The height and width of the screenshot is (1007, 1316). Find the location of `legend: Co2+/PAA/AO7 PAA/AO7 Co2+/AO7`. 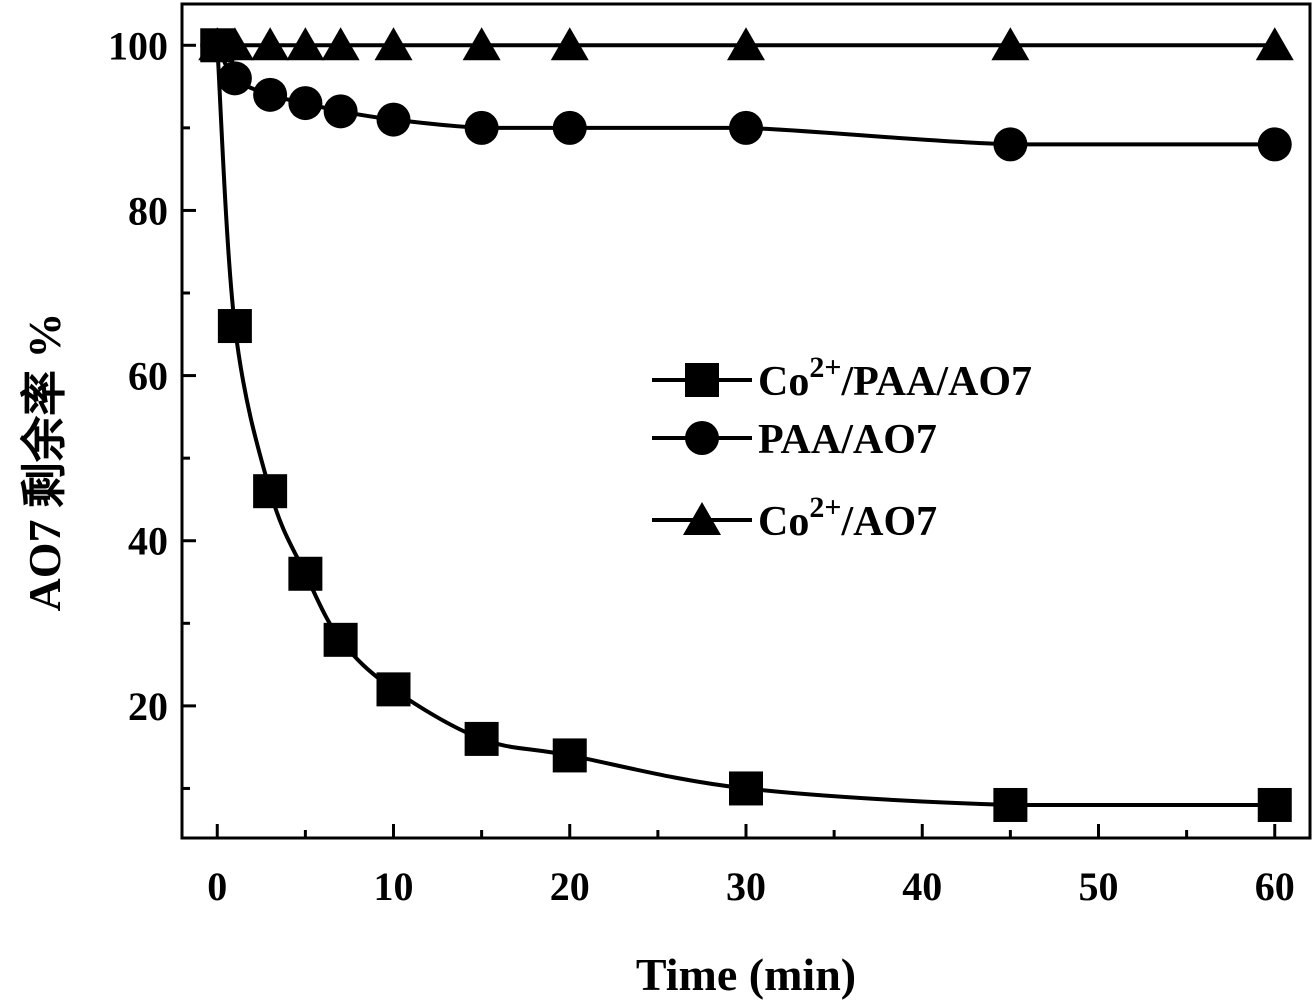

legend: Co2+/PAA/AO7 PAA/AO7 Co2+/AO7 is located at coordinates (842, 448).